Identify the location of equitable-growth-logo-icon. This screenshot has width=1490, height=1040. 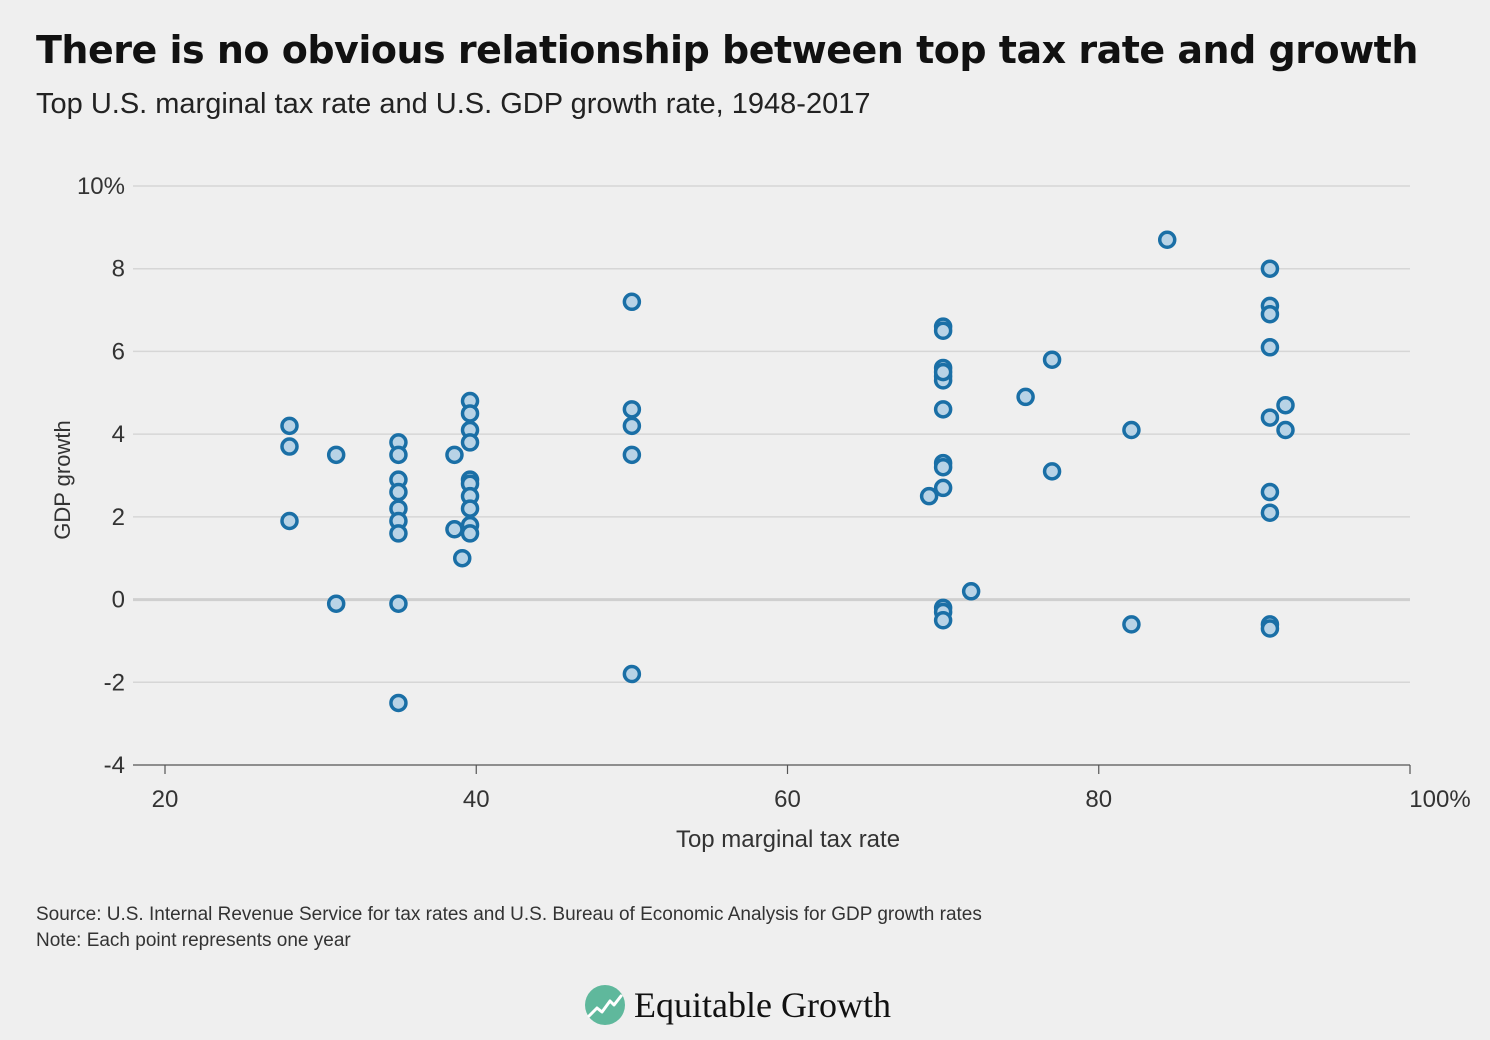
(605, 1005).